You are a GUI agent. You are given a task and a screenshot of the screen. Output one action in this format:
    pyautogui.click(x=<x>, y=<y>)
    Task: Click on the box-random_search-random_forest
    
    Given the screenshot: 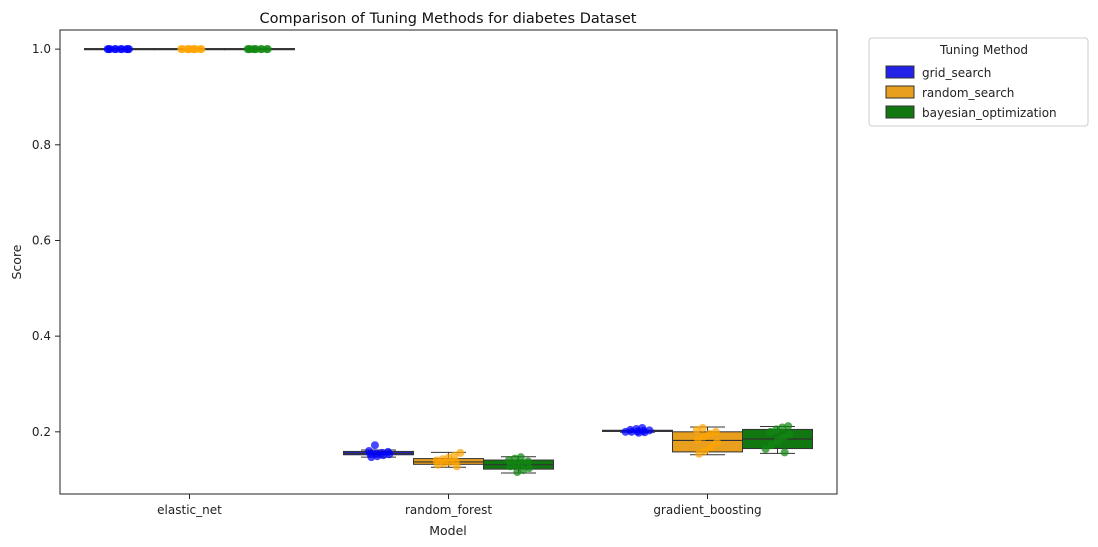 What is the action you would take?
    pyautogui.click(x=448, y=459)
    